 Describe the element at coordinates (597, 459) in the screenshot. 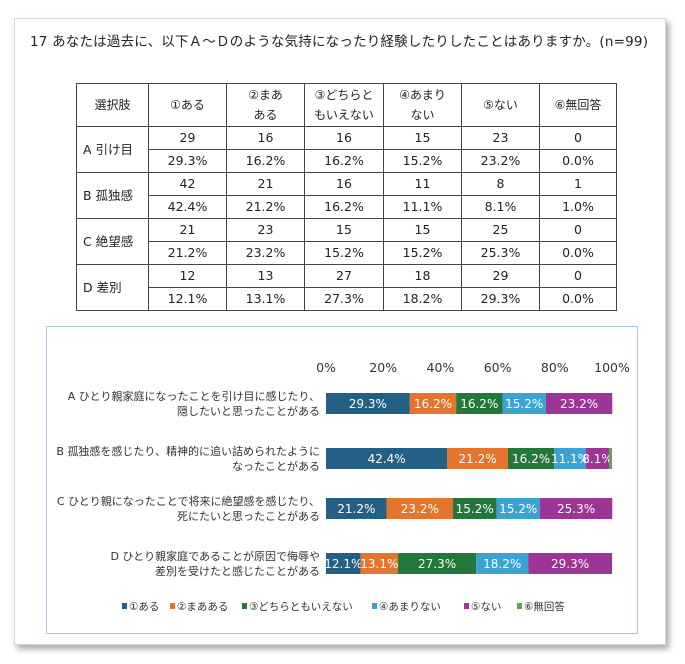

I see `data-label: 8.1%` at that location.